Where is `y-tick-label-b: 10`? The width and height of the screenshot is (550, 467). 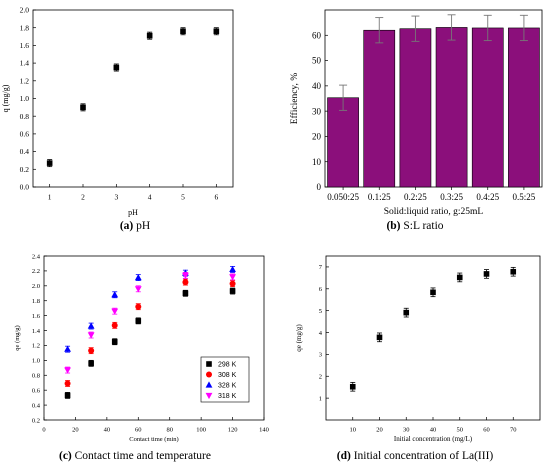 y-tick-label-b: 10 is located at coordinates (317, 162).